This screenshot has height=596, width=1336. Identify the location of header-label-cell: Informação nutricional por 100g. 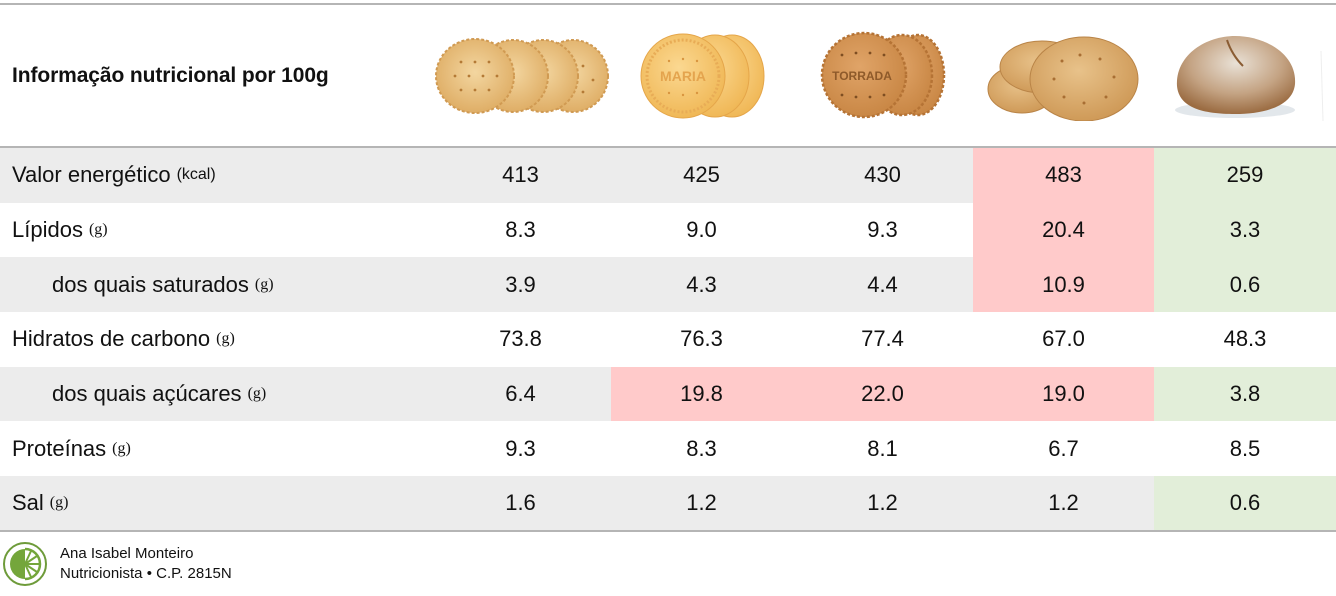
(215, 75).